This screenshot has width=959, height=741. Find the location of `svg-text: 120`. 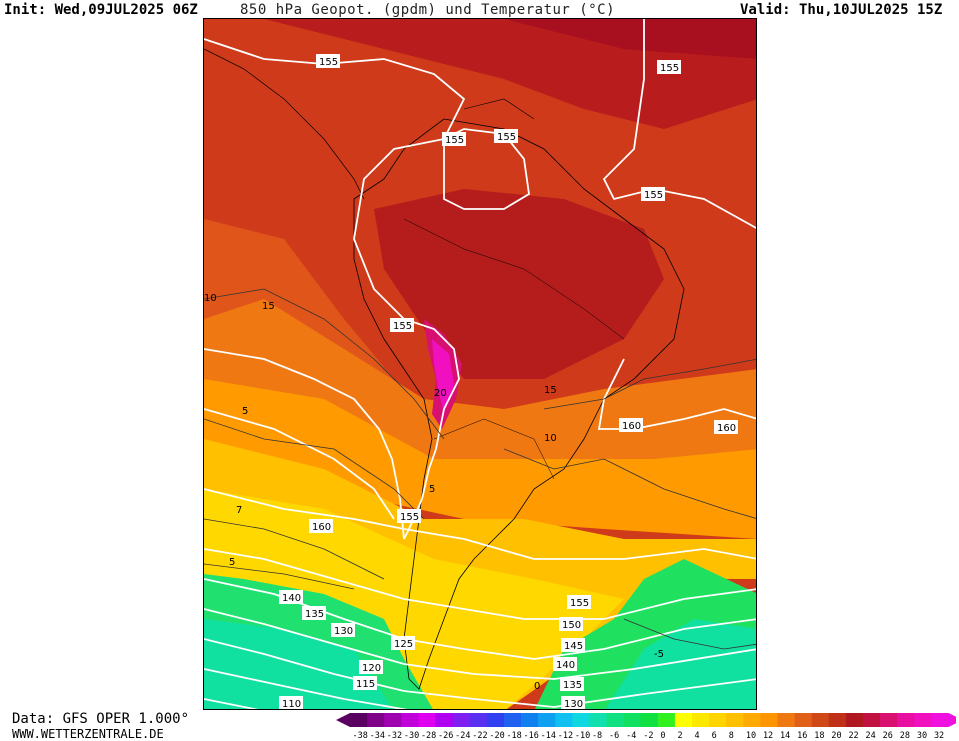

svg-text: 120 is located at coordinates (371, 668).